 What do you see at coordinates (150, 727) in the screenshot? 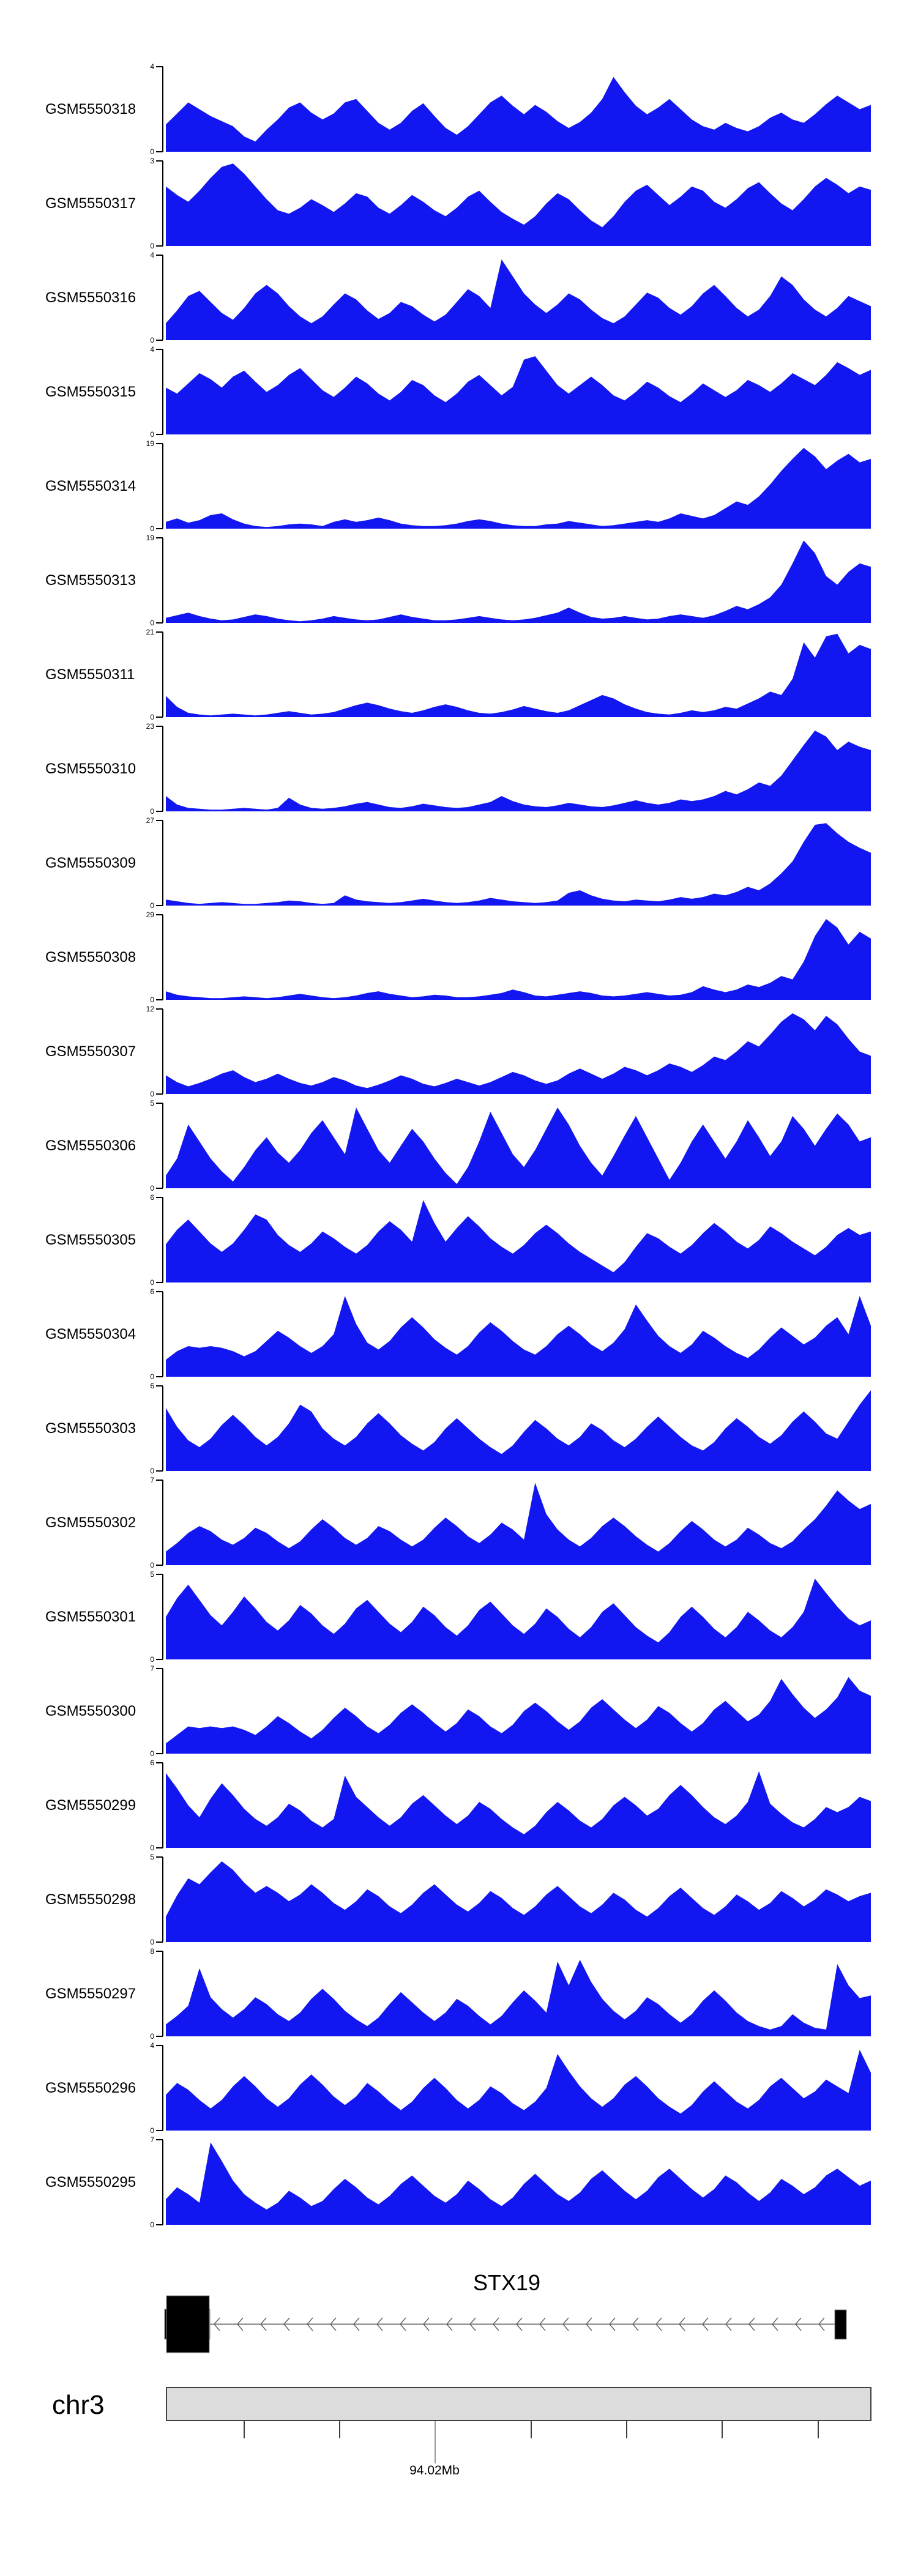
I see `y-axis-max-label: 23` at bounding box center [150, 727].